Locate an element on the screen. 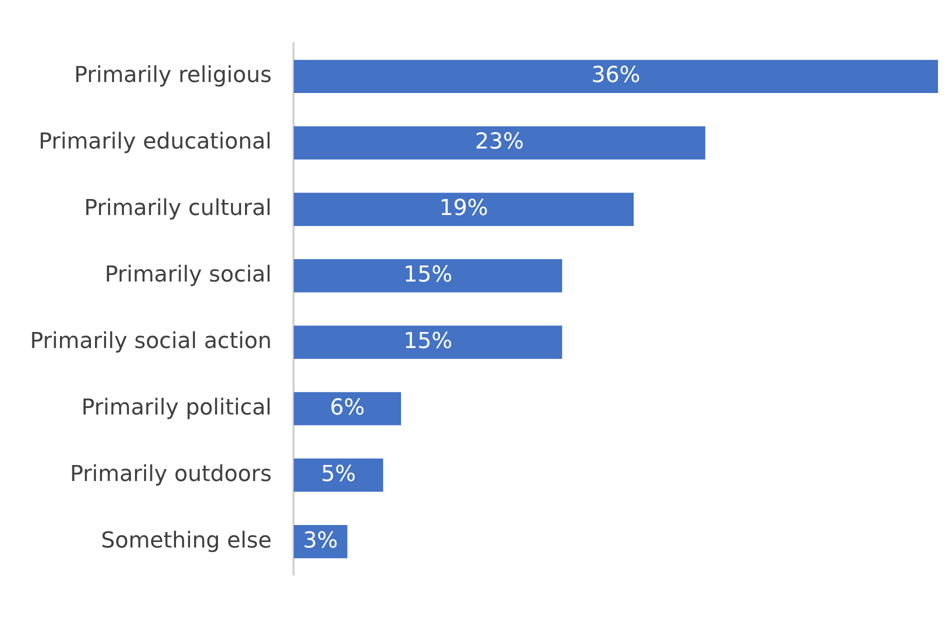  y-tick-label: Primarily educational is located at coordinates (155, 142).